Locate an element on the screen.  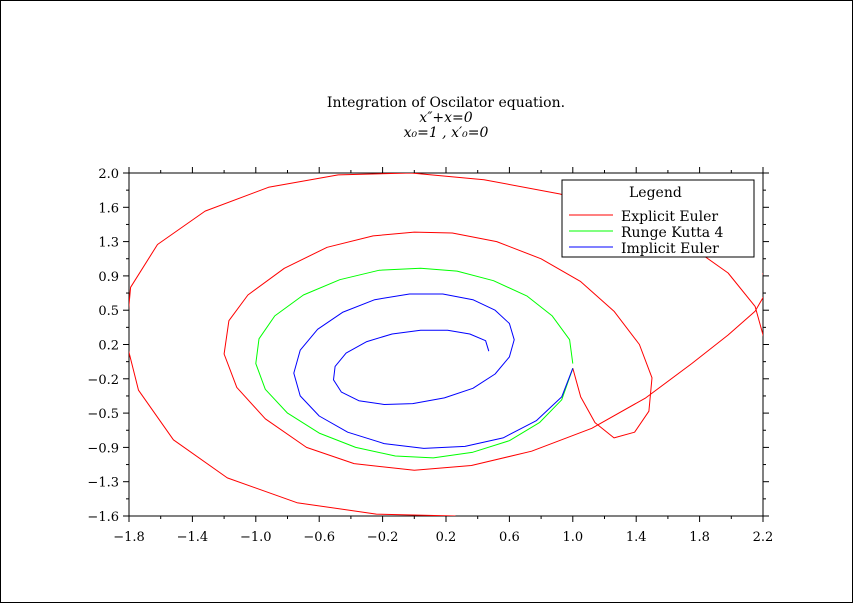
y-tick-label: 1.3 is located at coordinates (108, 243).